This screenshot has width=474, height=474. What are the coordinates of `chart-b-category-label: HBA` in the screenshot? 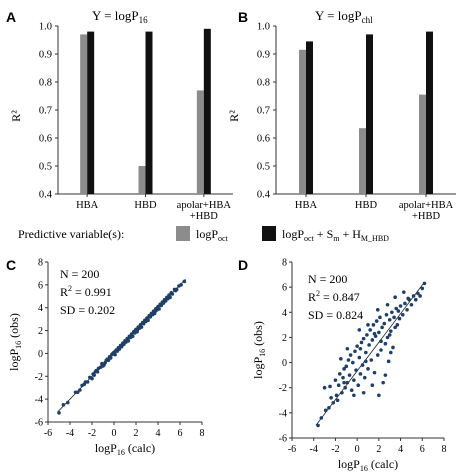 It's located at (306, 205).